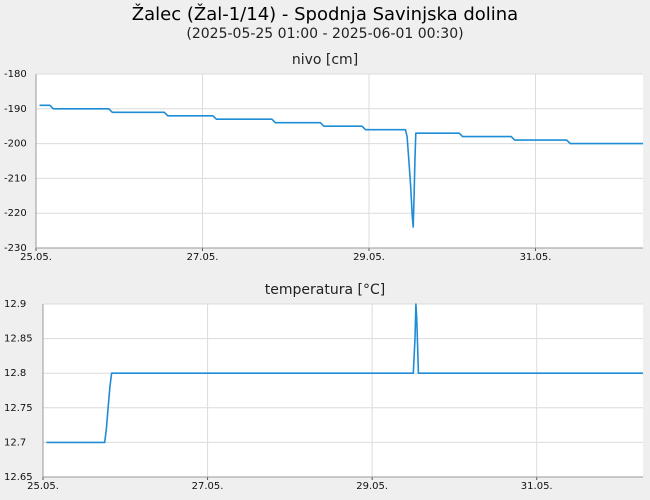  I want to click on level-x-tick-label: 31.05., so click(536, 257).